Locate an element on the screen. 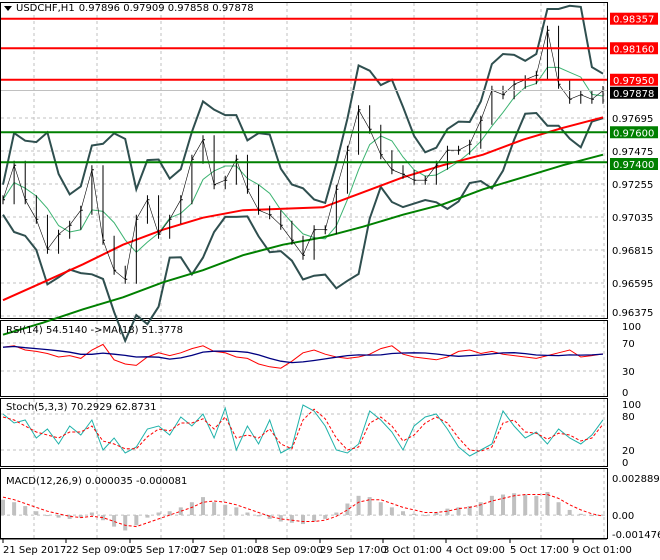 The width and height of the screenshot is (660, 560). symbol-label: USDCHF,H1 is located at coordinates (45, 8).